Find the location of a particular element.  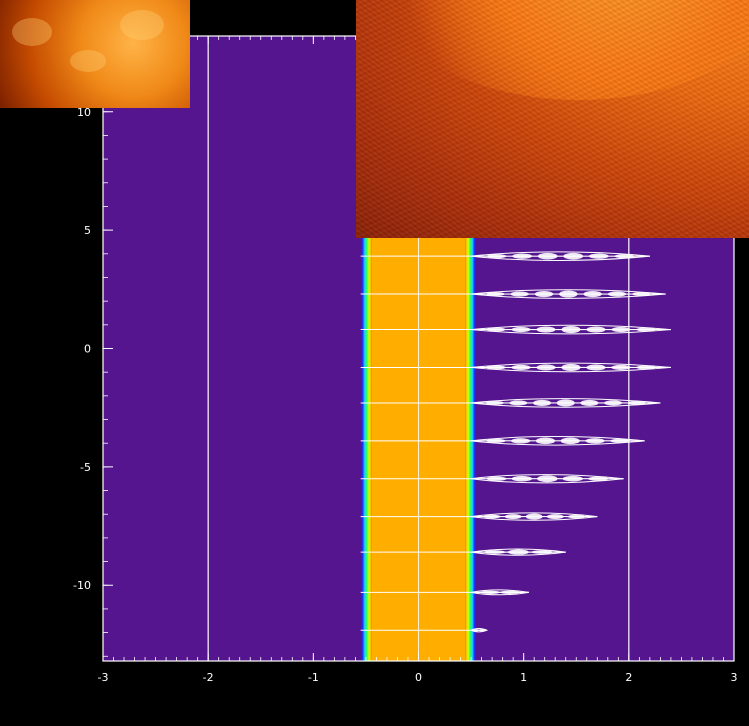

solar-image-inset-left is located at coordinates (95, 54).